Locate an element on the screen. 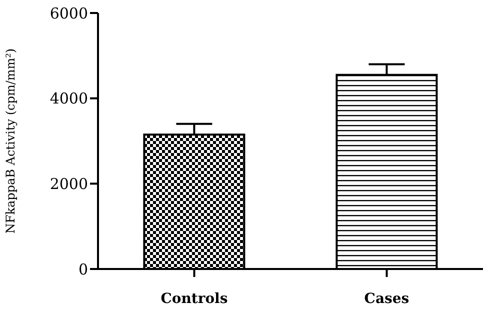  x-tick-label: Controls is located at coordinates (194, 298).